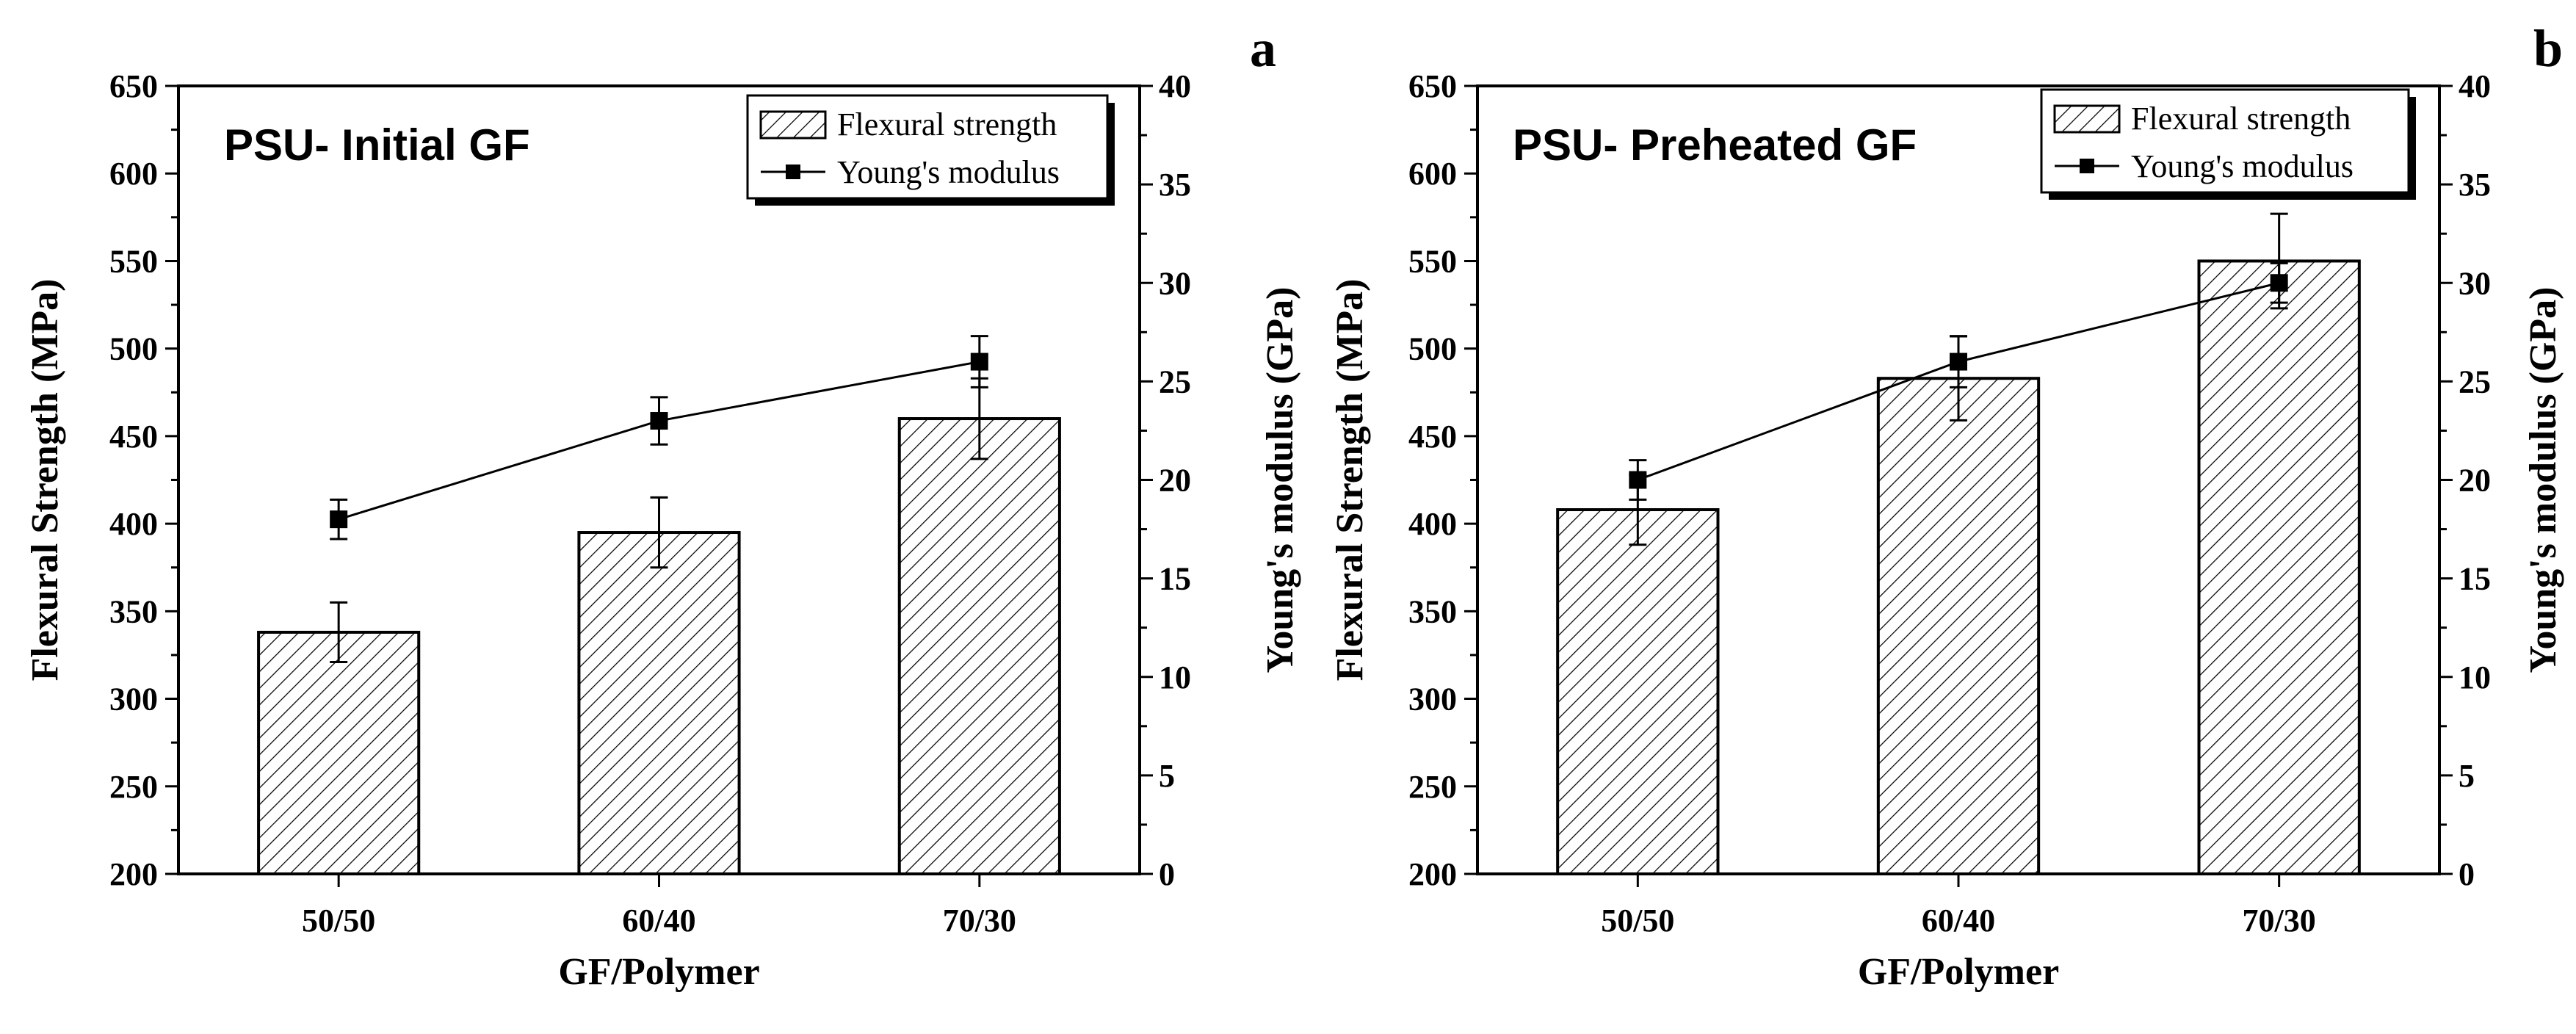  Describe the element at coordinates (377, 145) in the screenshot. I see `panel-title: PSU- Initial GF` at that location.